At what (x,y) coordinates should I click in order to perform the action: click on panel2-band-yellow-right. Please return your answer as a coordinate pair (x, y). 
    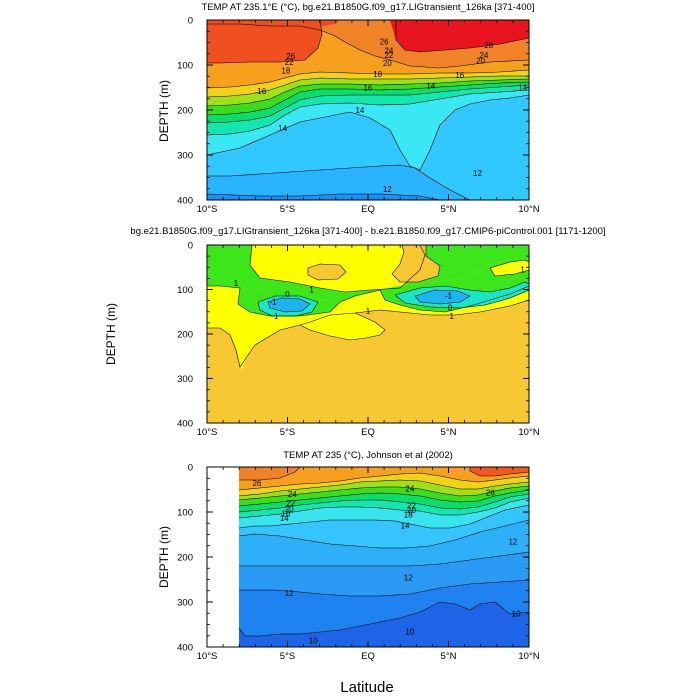
    Looking at the image, I should click on (509, 268).